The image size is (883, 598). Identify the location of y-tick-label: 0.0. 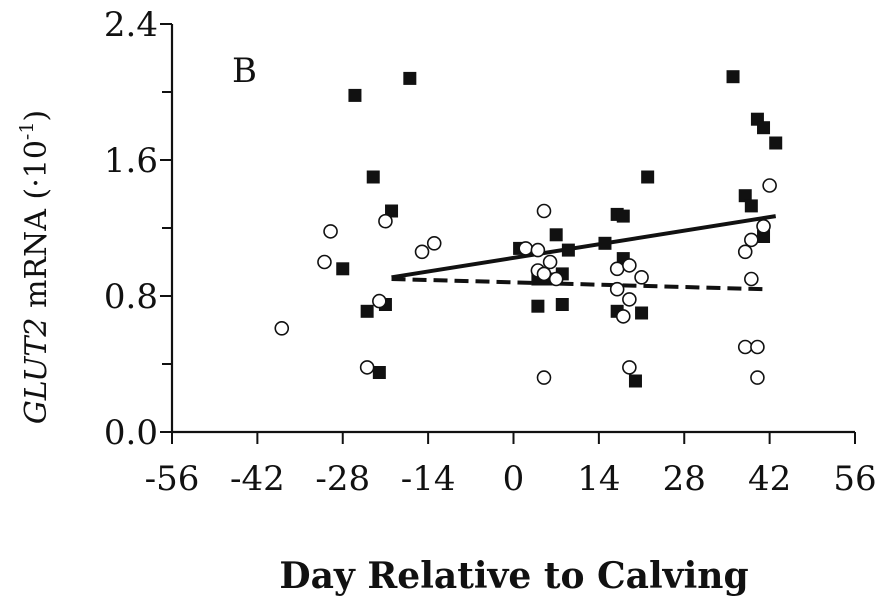
(131, 433).